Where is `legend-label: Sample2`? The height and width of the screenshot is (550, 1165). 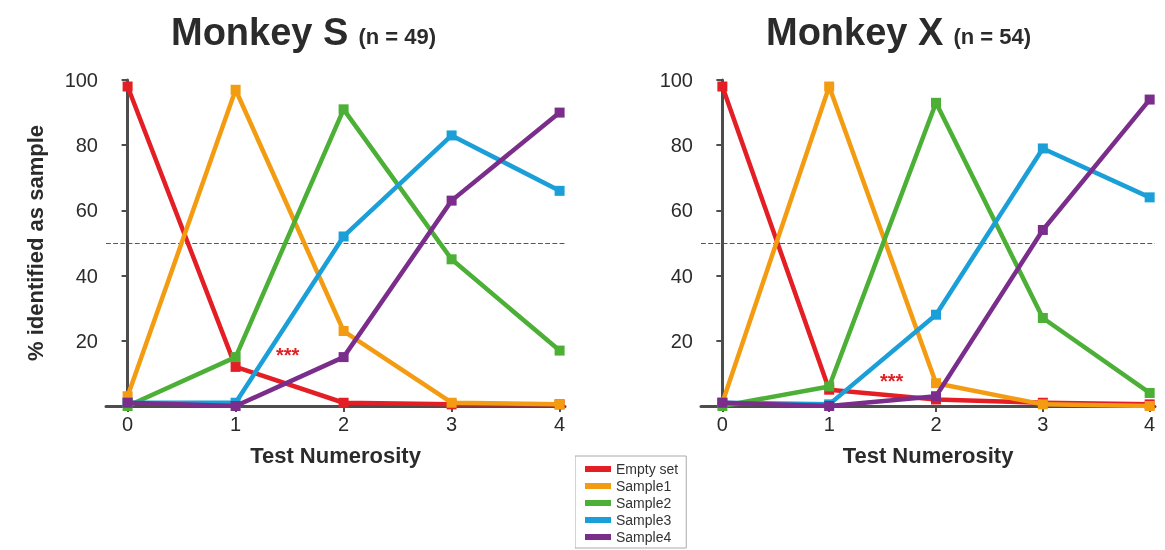
legend-label: Sample2 is located at coordinates (644, 503).